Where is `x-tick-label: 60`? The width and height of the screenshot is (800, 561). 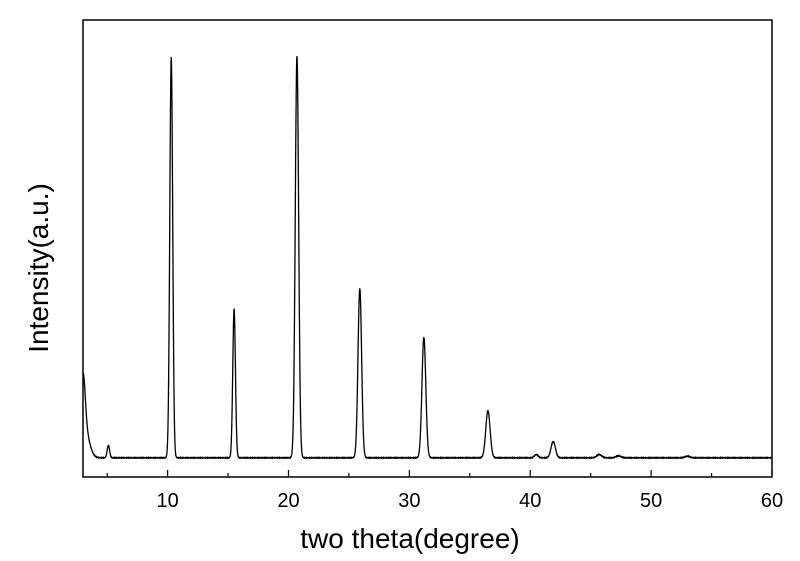
x-tick-label: 60 is located at coordinates (772, 501).